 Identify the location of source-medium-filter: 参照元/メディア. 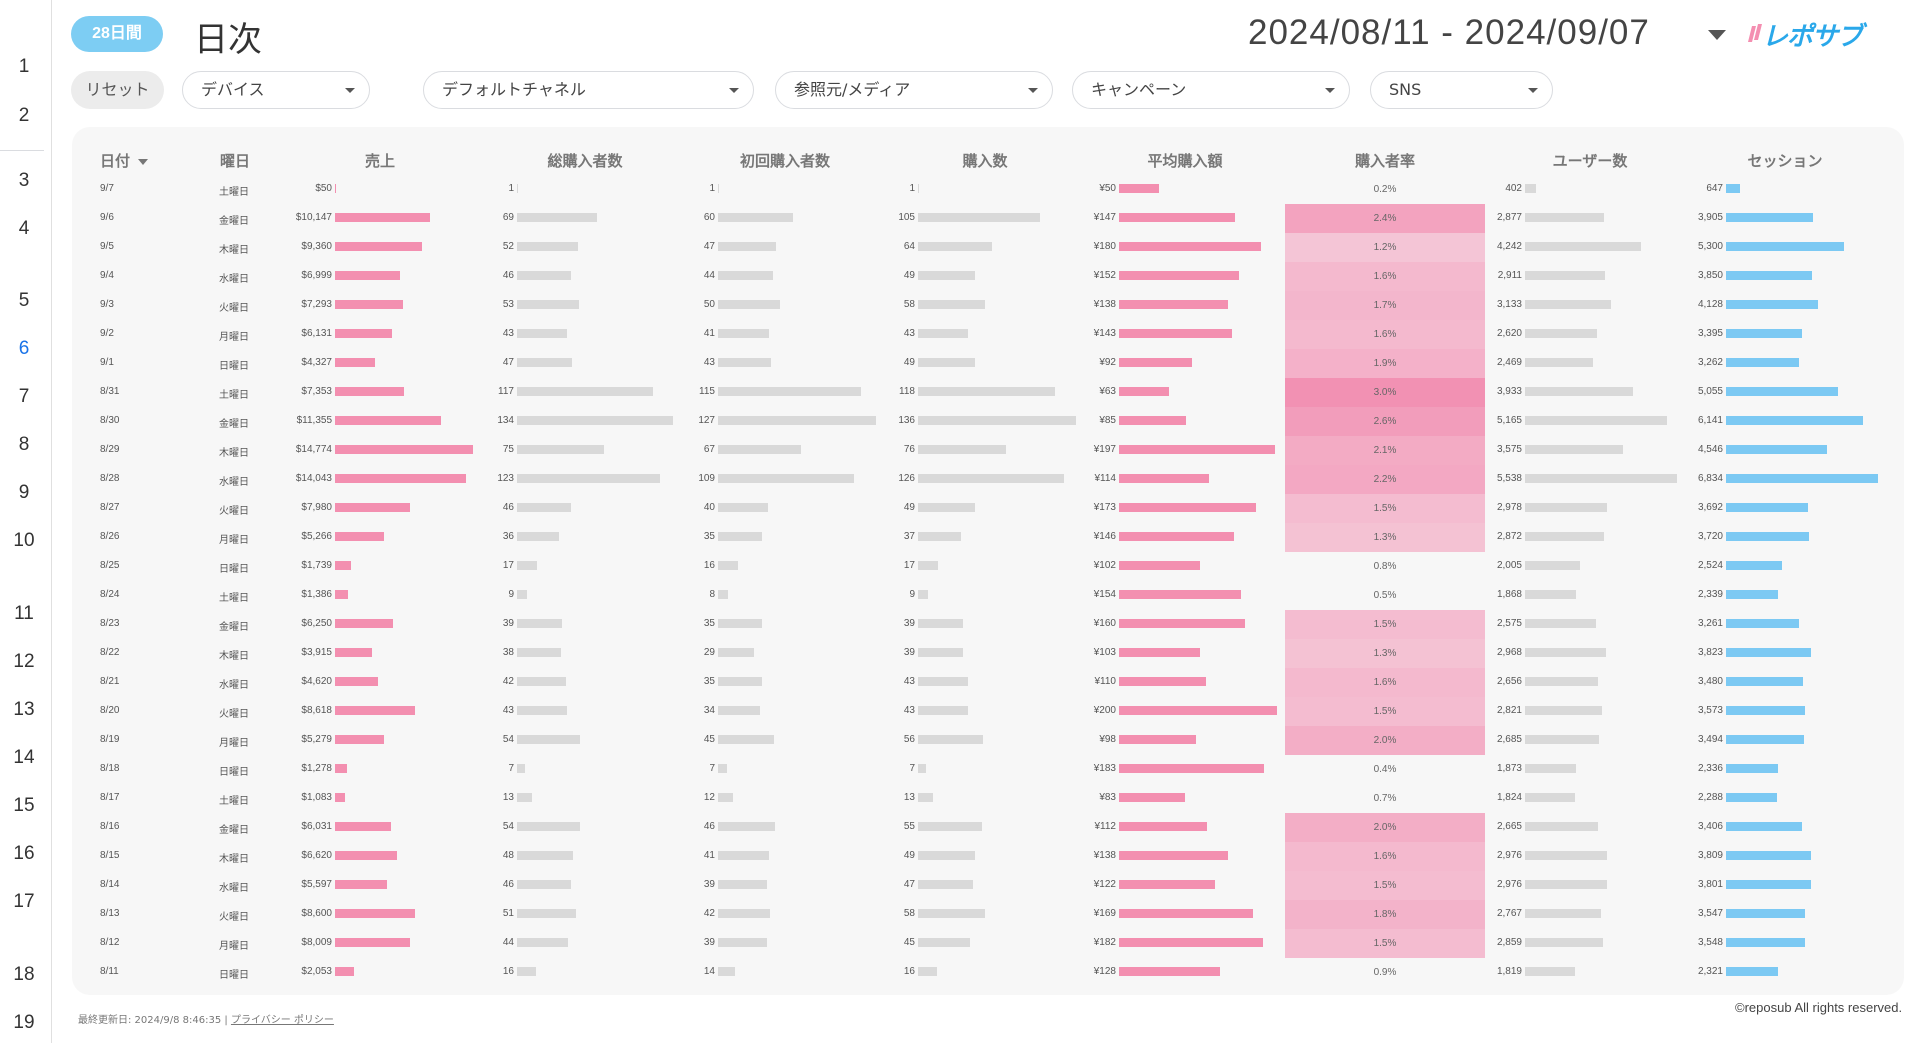
(914, 90).